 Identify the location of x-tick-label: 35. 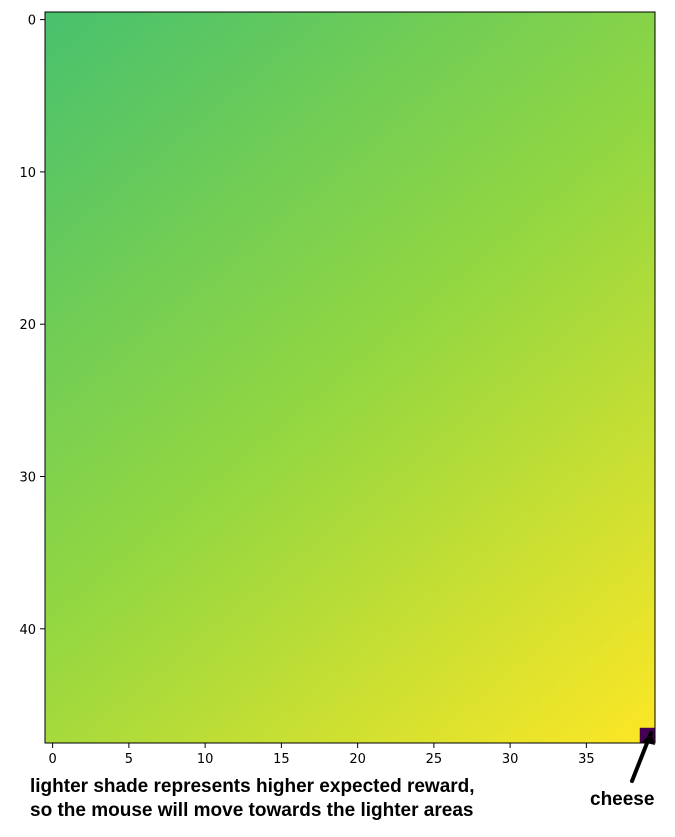
(586, 759).